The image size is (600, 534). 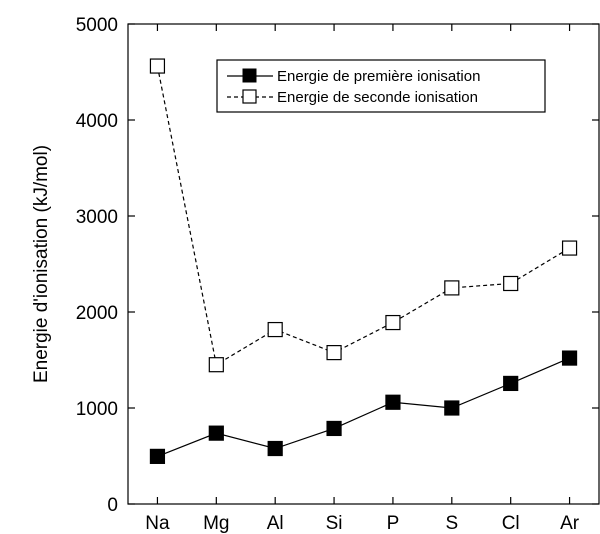 What do you see at coordinates (393, 402) in the screenshot?
I see `series-1-point-P` at bounding box center [393, 402].